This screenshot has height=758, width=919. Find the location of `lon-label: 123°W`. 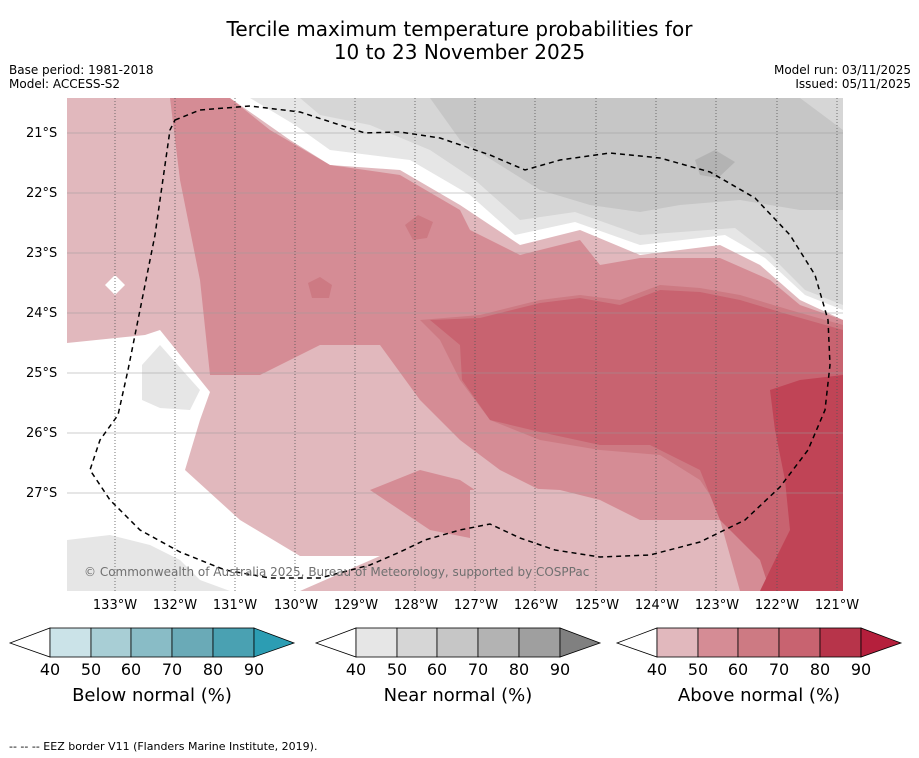

lon-label: 123°W is located at coordinates (717, 605).